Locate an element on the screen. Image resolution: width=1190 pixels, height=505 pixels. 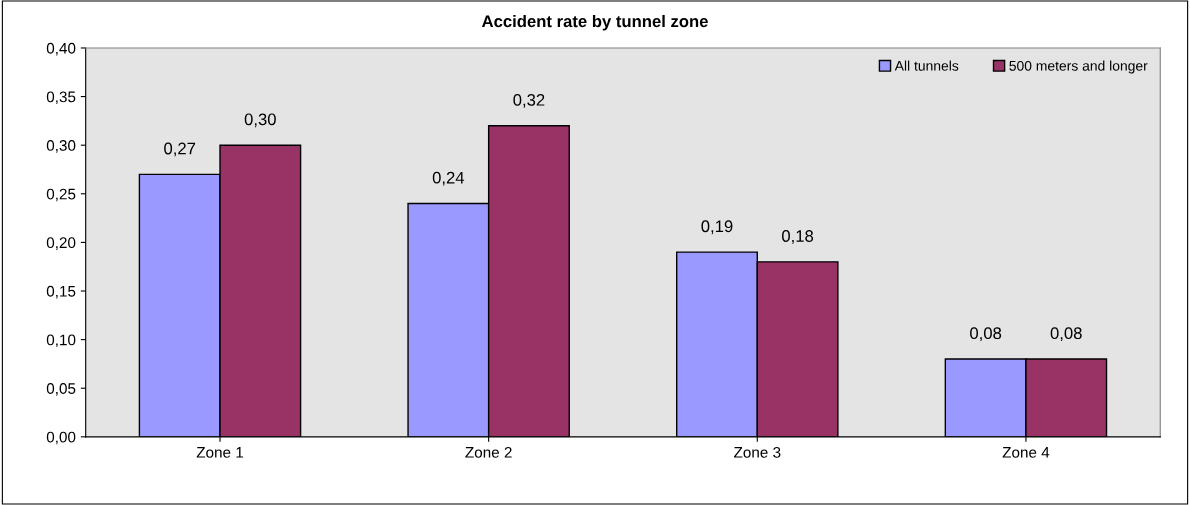
data-label: 0,30 is located at coordinates (260, 120).